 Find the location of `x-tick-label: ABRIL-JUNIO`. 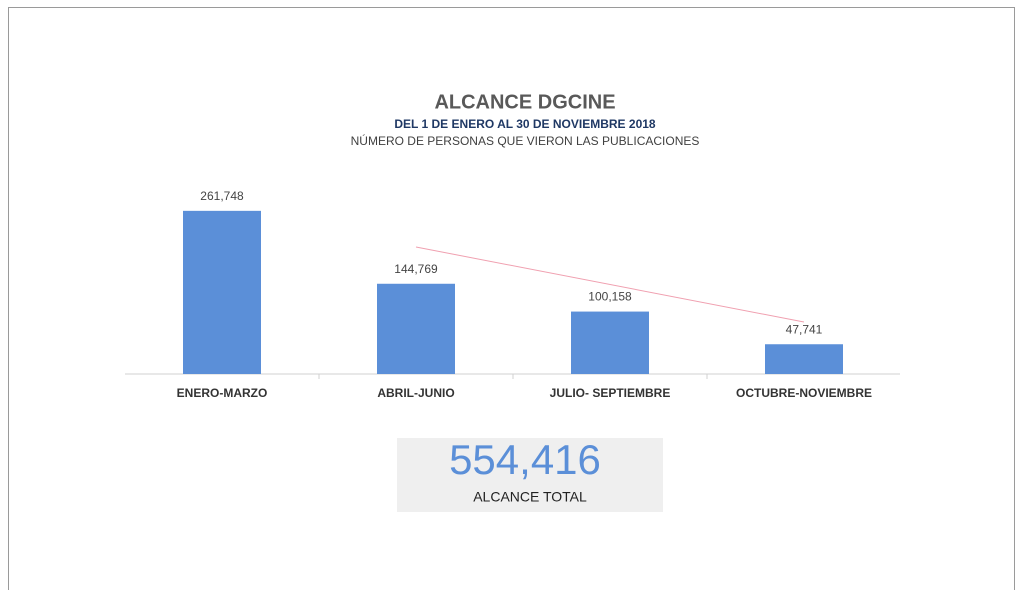

x-tick-label: ABRIL-JUNIO is located at coordinates (415, 393).